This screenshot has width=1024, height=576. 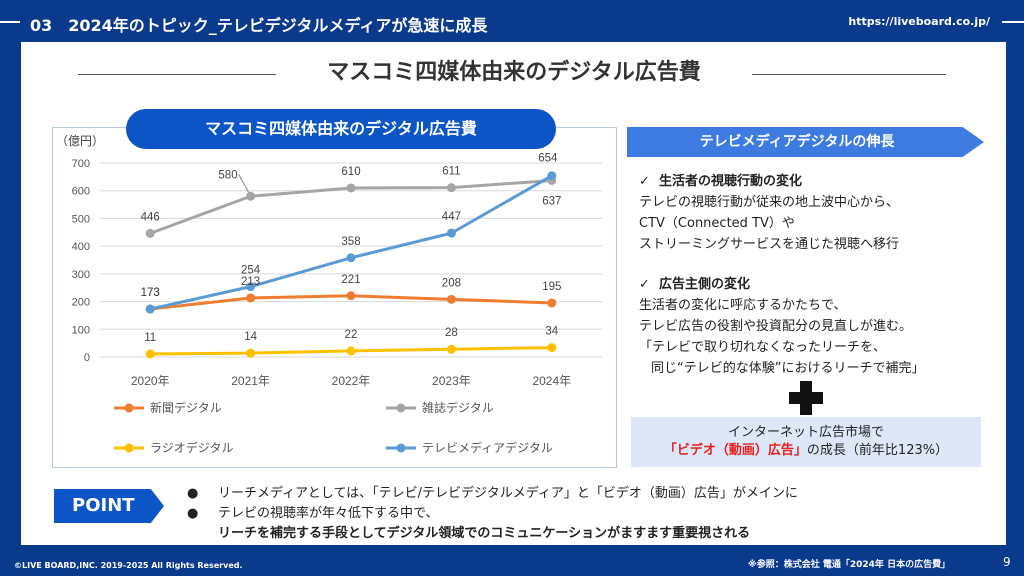 What do you see at coordinates (341, 129) in the screenshot?
I see `chart-title: マスコミ四媒体由来のデジタル広告費` at bounding box center [341, 129].